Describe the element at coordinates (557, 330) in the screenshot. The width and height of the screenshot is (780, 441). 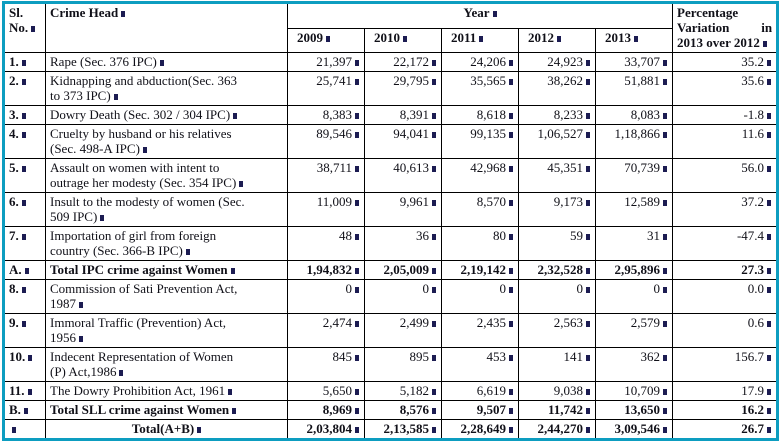
I see `year-value-cell: 2,563` at that location.